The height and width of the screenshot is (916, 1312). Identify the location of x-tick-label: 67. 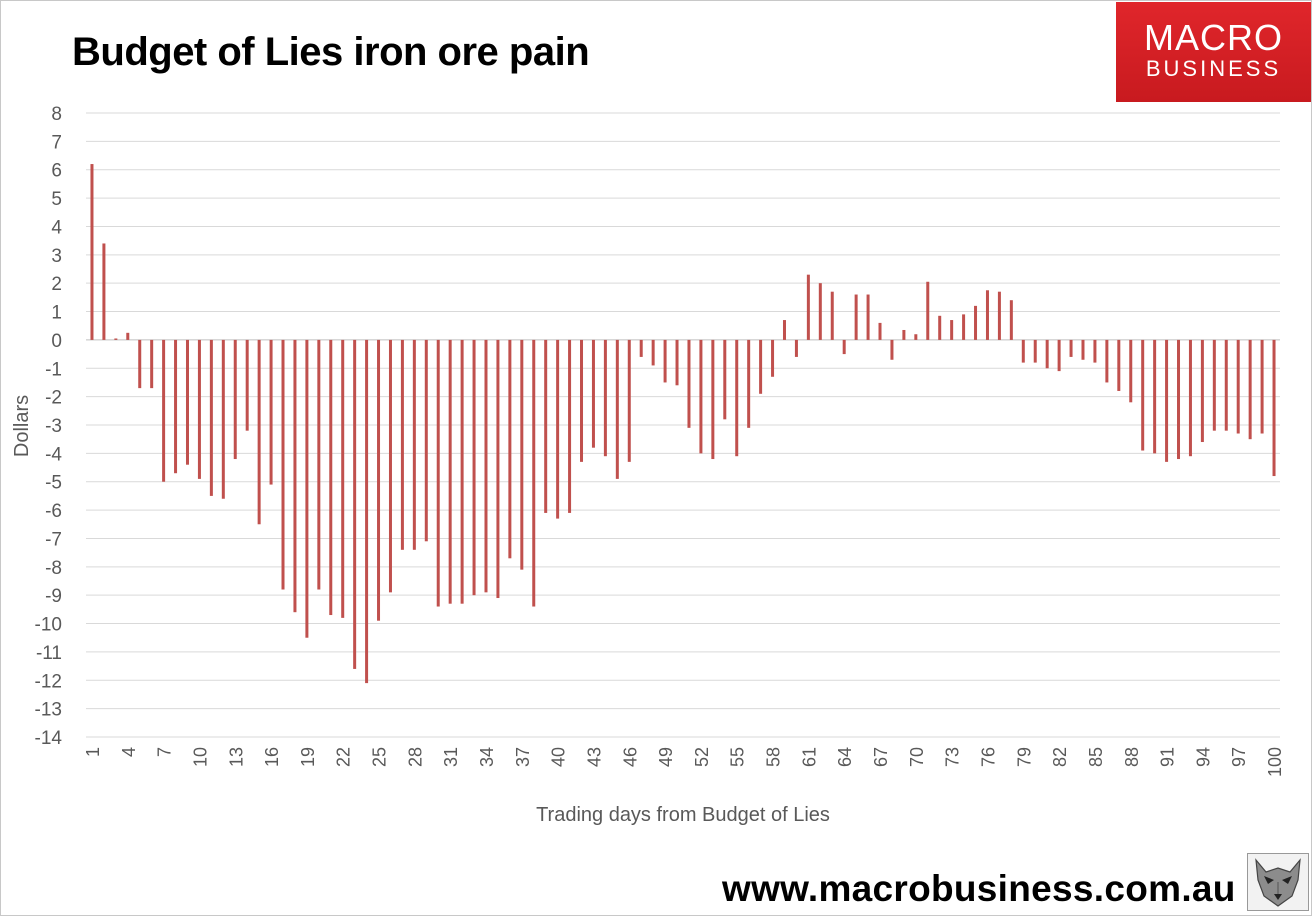
(881, 757).